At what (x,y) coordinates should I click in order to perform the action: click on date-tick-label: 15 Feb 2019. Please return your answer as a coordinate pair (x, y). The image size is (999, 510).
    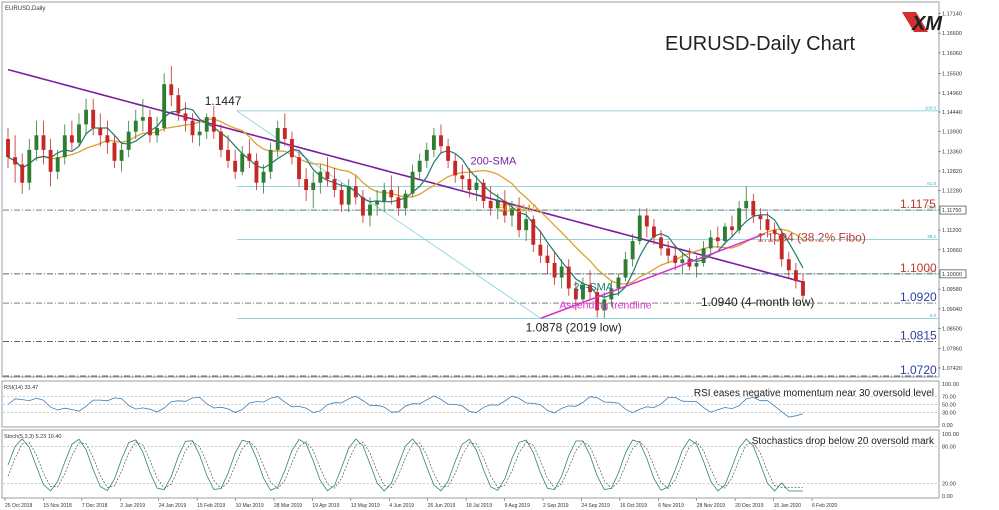
    Looking at the image, I should click on (211, 506).